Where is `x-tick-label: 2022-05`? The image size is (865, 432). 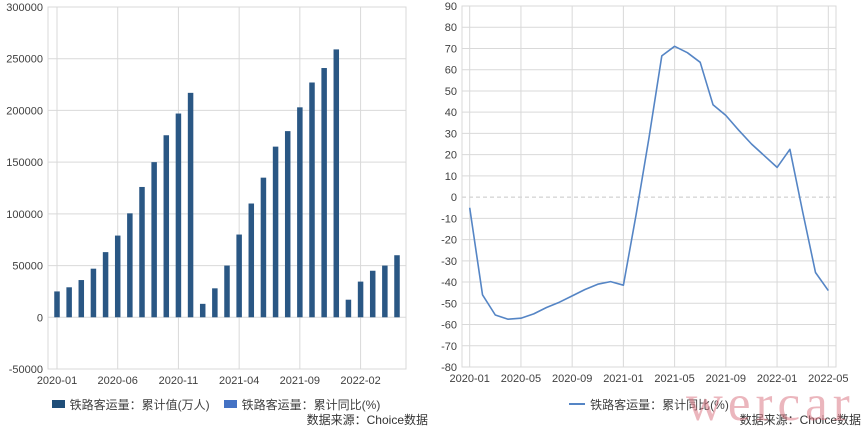
x-tick-label: 2022-05 is located at coordinates (828, 379).